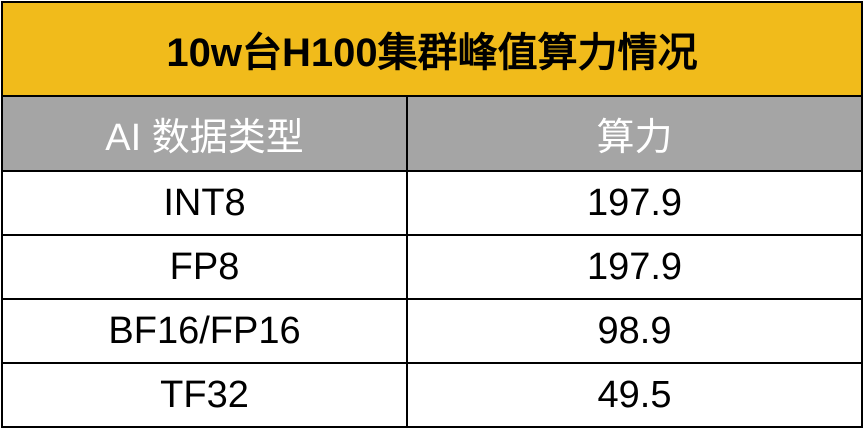 This screenshot has width=864, height=441. I want to click on column-header: 算力, so click(634, 133).